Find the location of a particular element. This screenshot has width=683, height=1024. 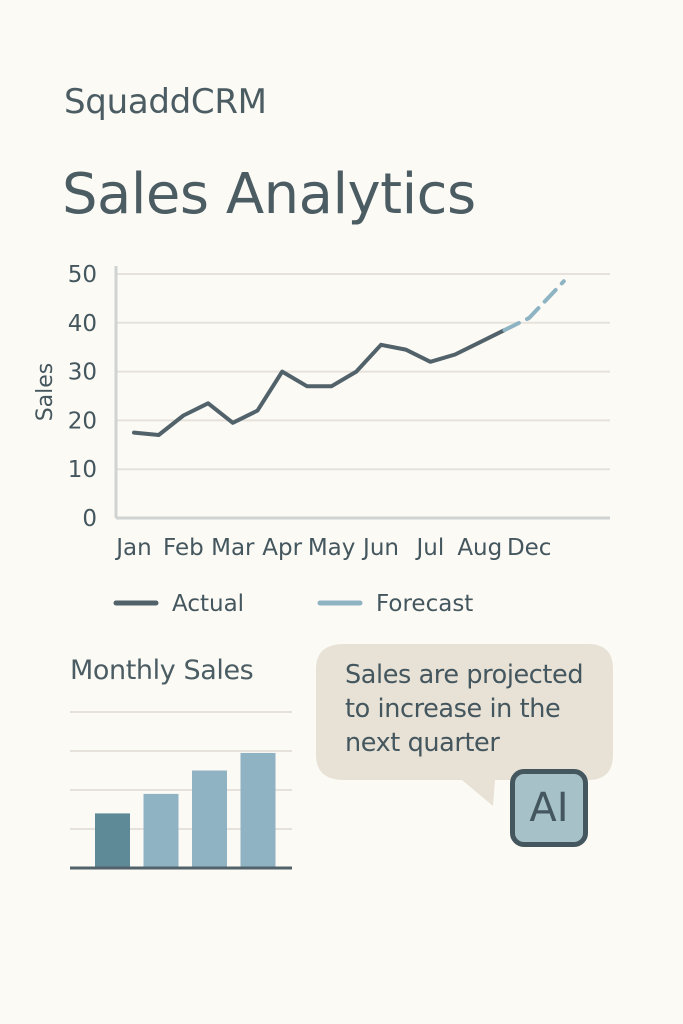

x-tick-label: Mar is located at coordinates (233, 548).